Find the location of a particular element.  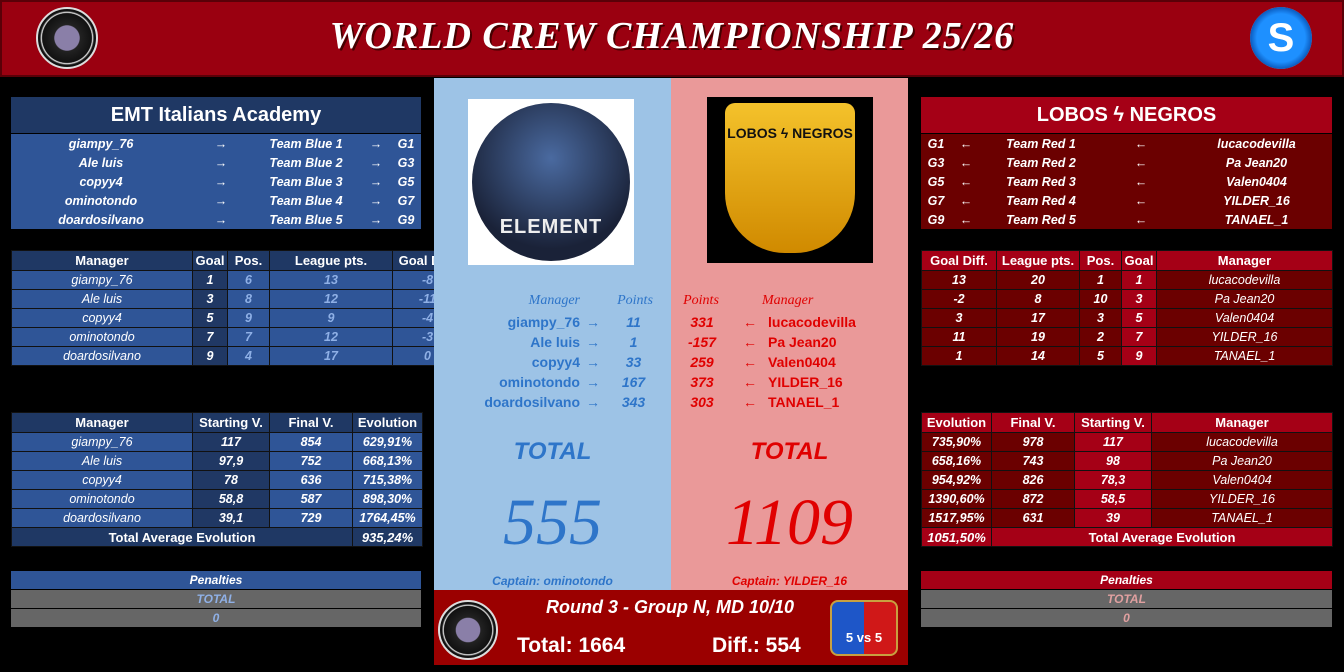

table-row: giampy_76 1 6 13 -8 is located at coordinates (237, 280).